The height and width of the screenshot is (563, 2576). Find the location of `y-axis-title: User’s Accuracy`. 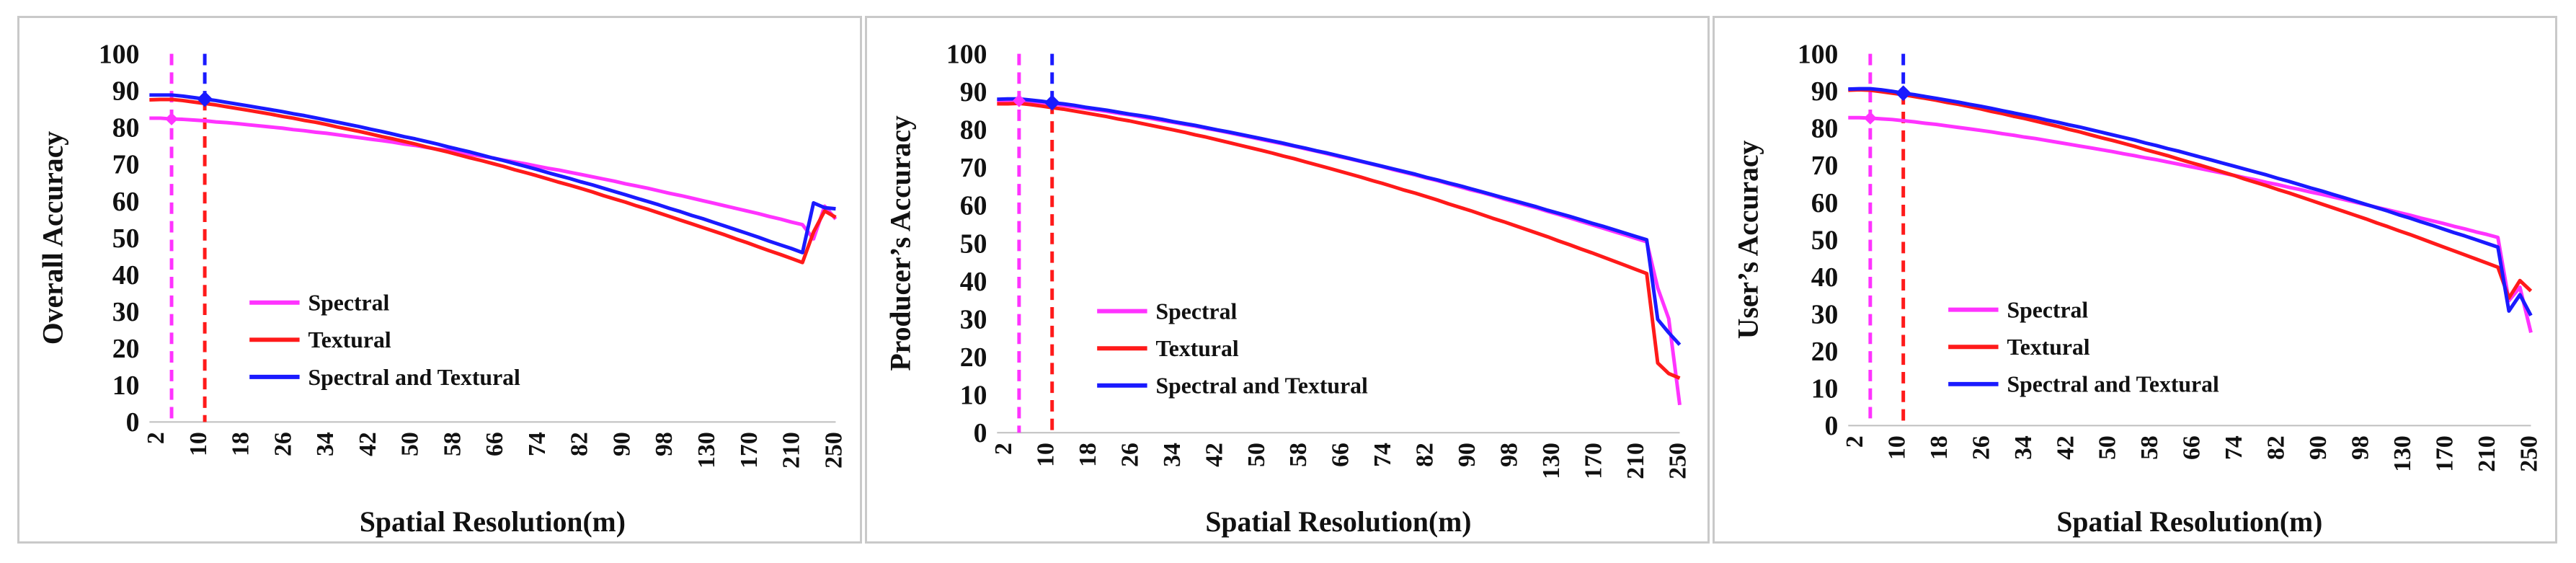

y-axis-title: User’s Accuracy is located at coordinates (1748, 239).